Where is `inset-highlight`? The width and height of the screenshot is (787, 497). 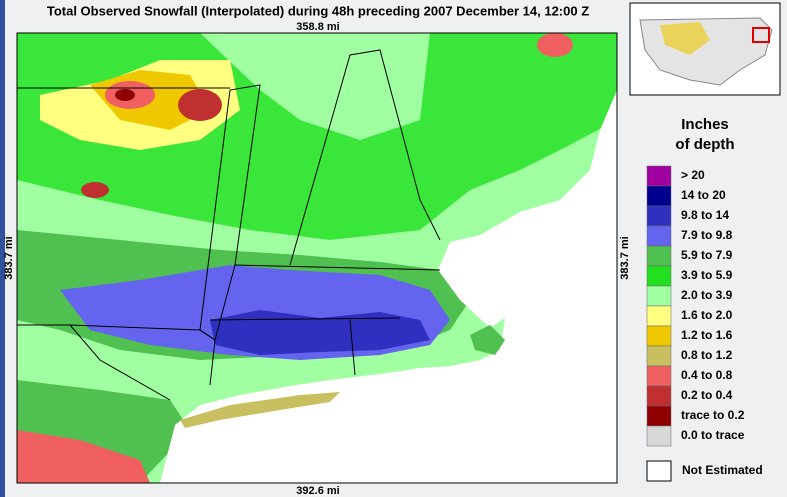 inset-highlight is located at coordinates (761, 35).